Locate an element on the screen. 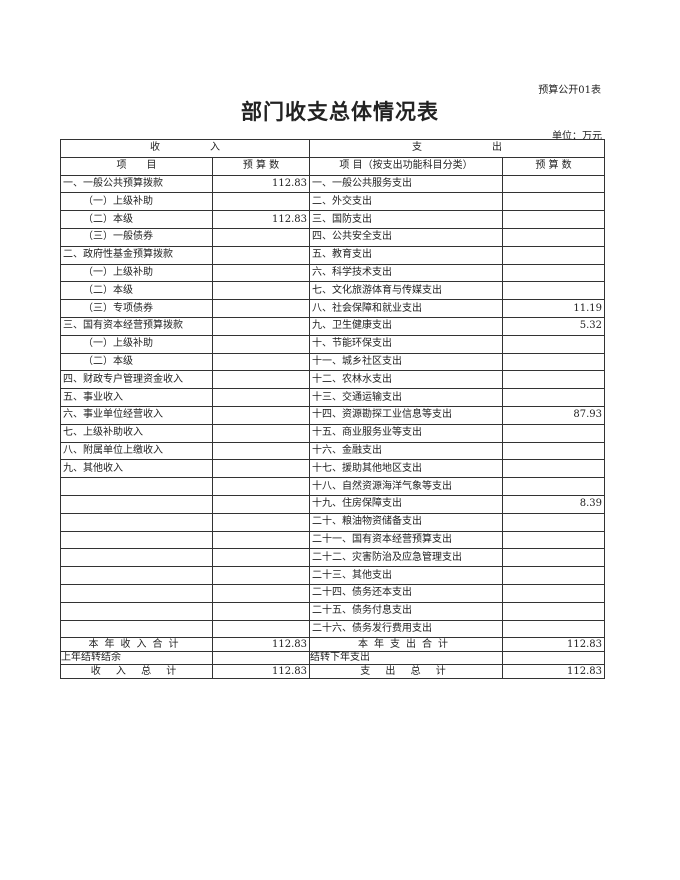 This screenshot has height=880, width=680. year-total-row: 本年收入合计 112.83 本年支出合计 112.83 is located at coordinates (332, 644).